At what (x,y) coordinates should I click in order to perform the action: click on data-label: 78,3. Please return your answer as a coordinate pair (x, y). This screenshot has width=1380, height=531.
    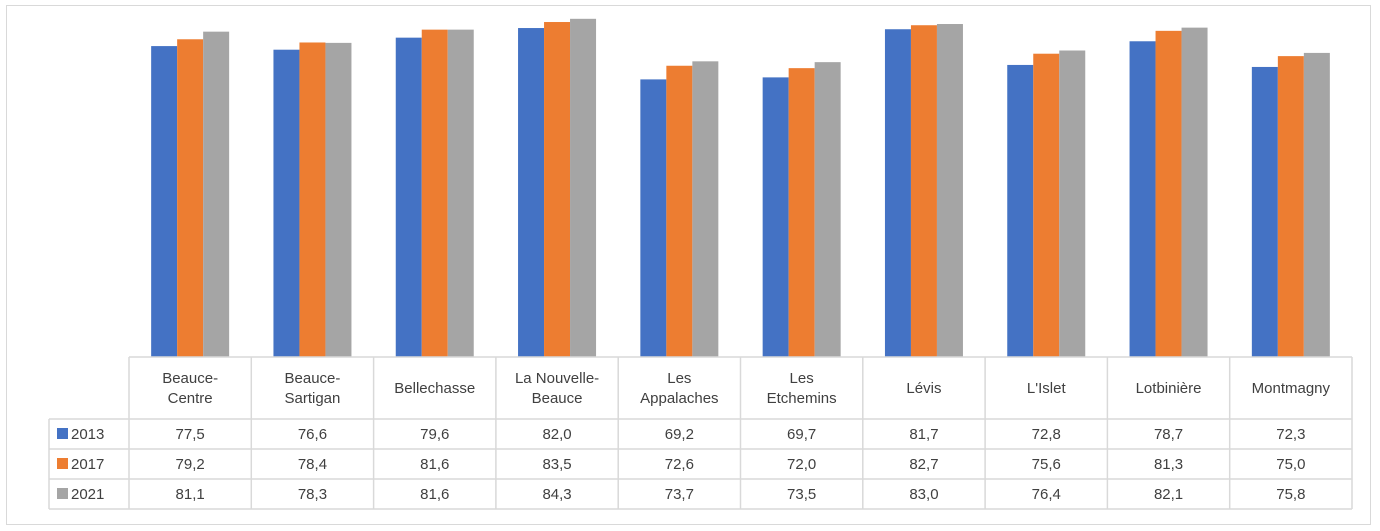
    Looking at the image, I should click on (312, 494).